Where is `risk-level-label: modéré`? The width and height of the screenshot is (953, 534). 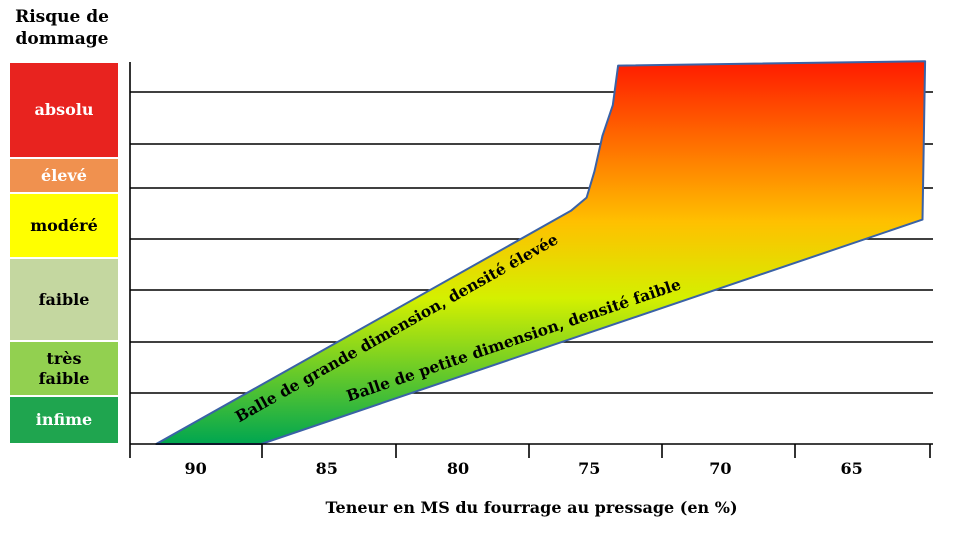
risk-level-label: modéré is located at coordinates (64, 225).